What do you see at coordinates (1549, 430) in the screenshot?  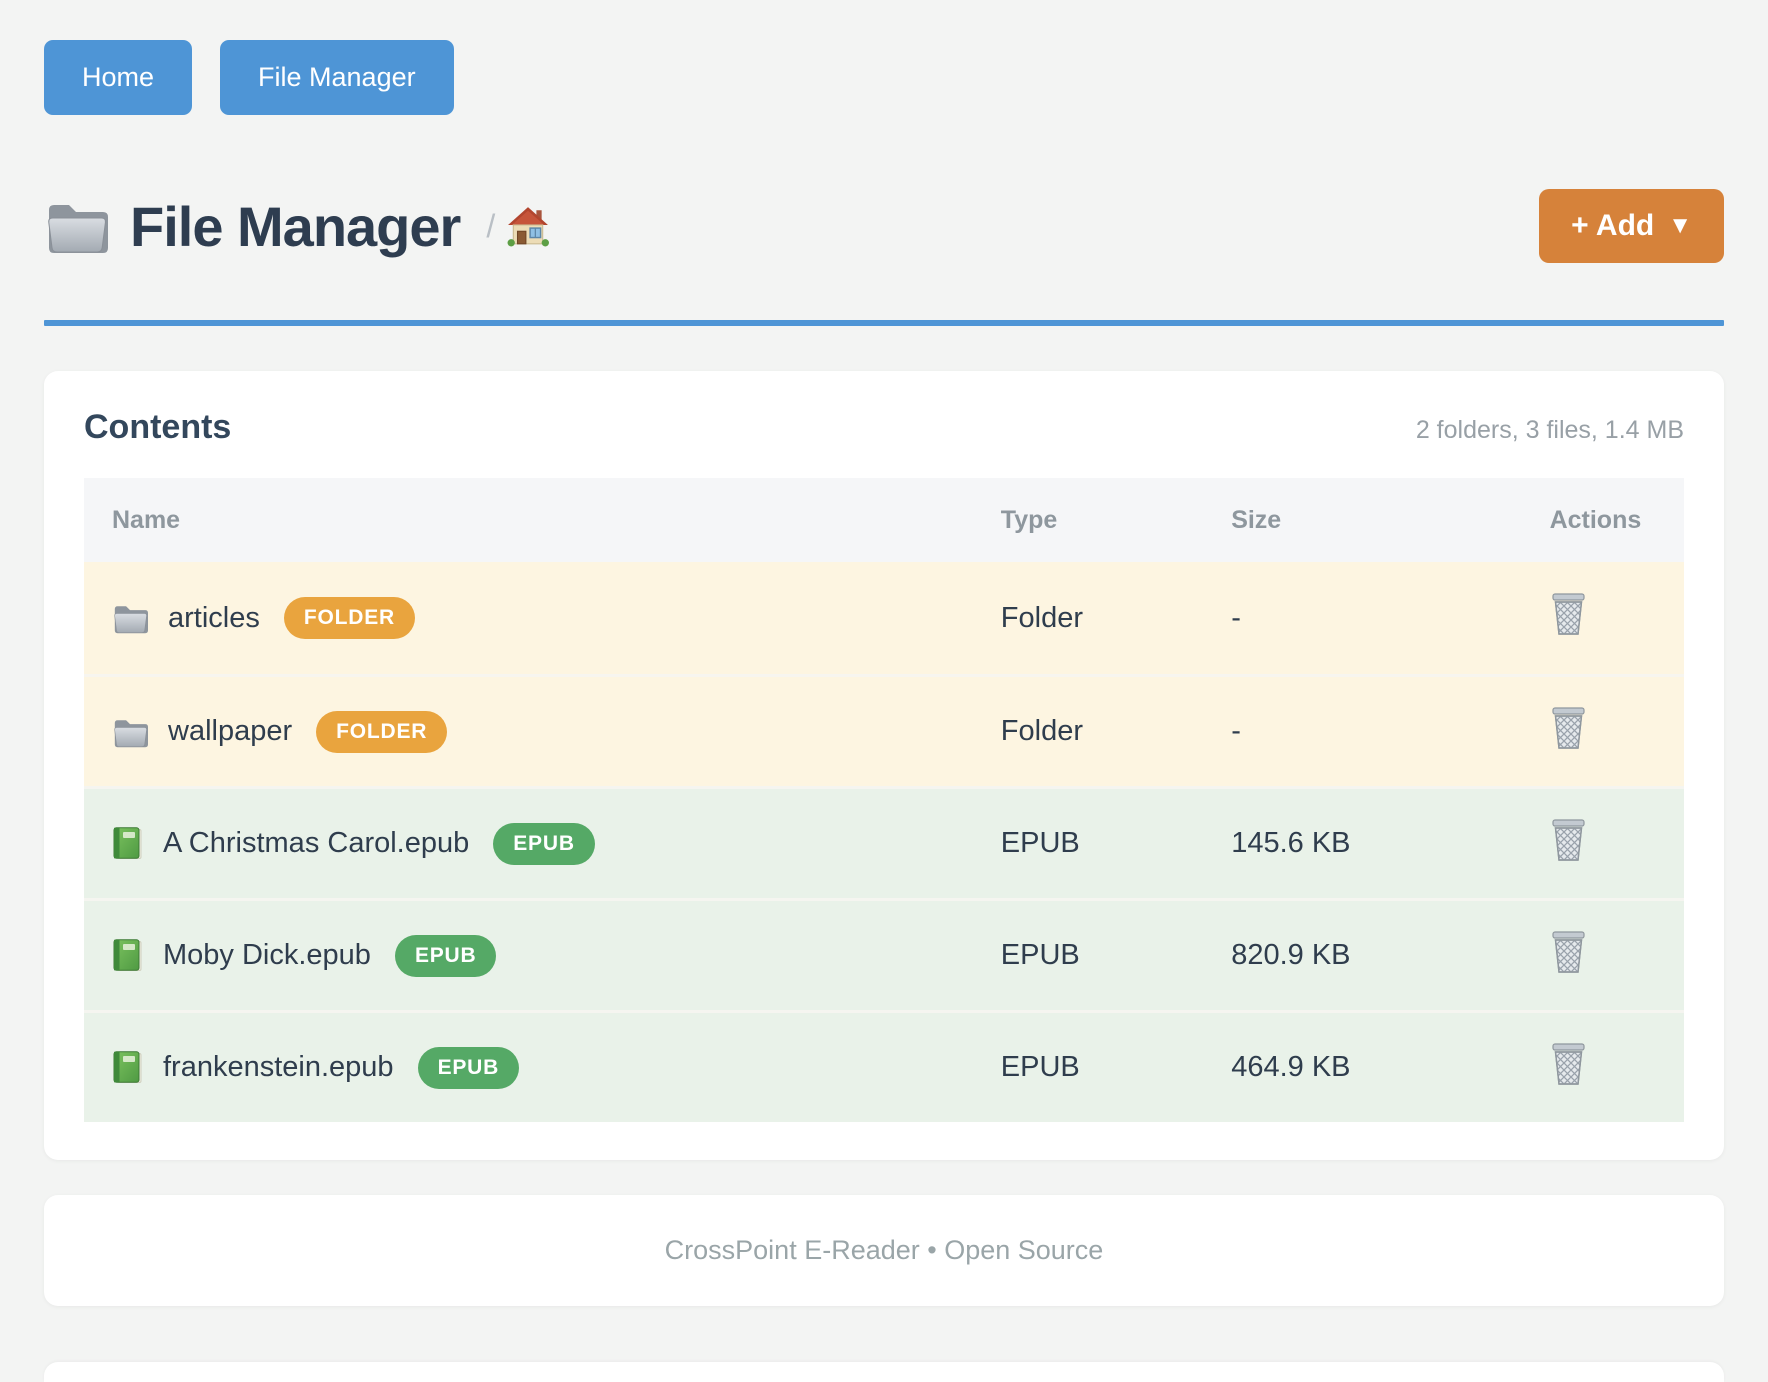 I see `contents-summary: 2 folders, 3 files, 1.4 MB` at bounding box center [1549, 430].